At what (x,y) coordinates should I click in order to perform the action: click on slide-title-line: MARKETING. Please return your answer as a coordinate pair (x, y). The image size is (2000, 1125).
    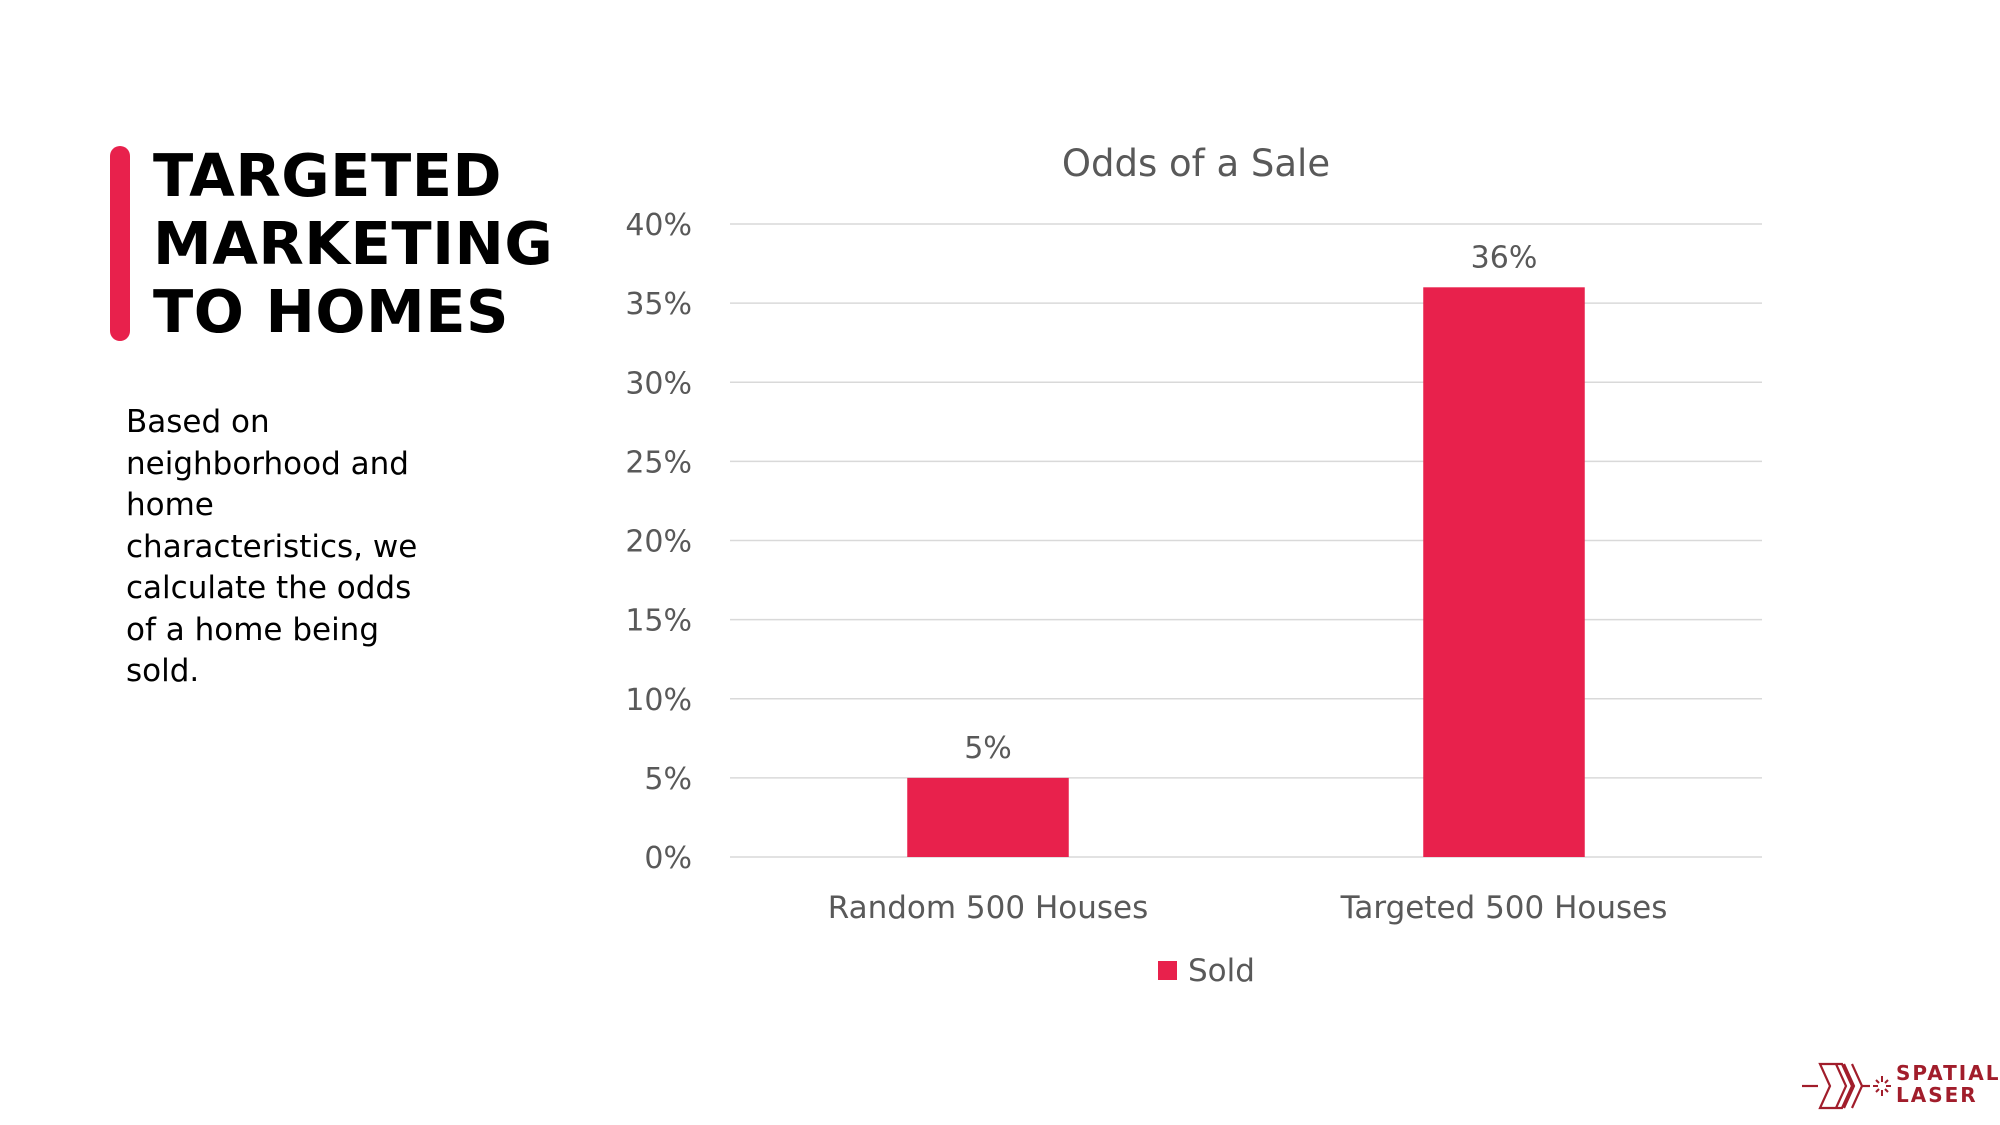
    Looking at the image, I should click on (353, 243).